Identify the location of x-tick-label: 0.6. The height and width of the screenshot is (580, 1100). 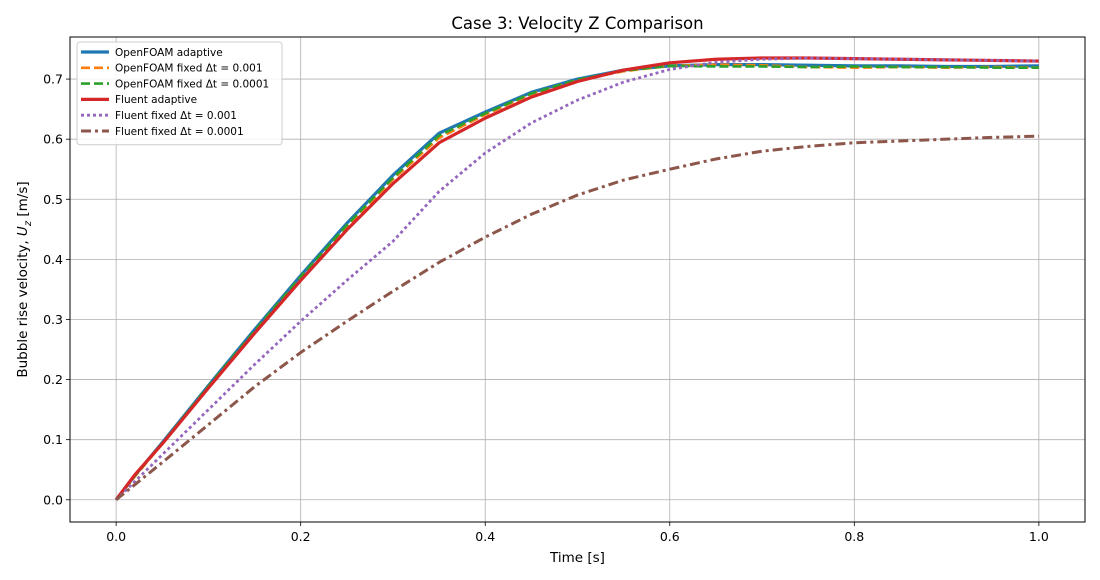
(670, 536).